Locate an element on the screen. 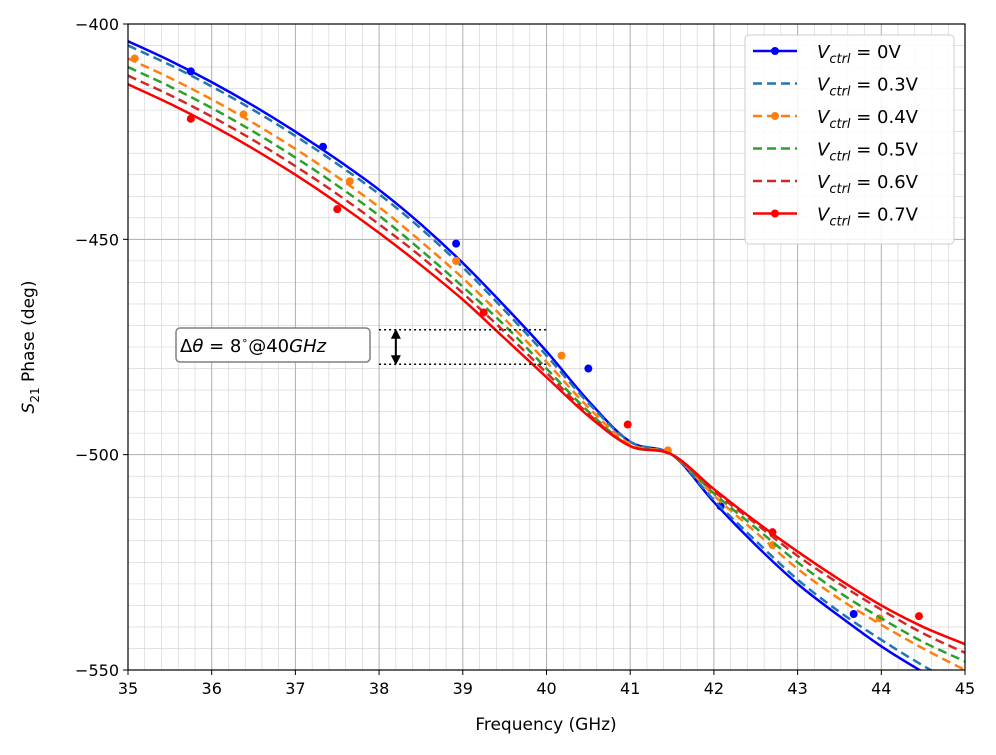 Image resolution: width=996 pixels, height=755 pixels. delta-annotation: Δθ = 8∘@40GHz is located at coordinates (288, 346).